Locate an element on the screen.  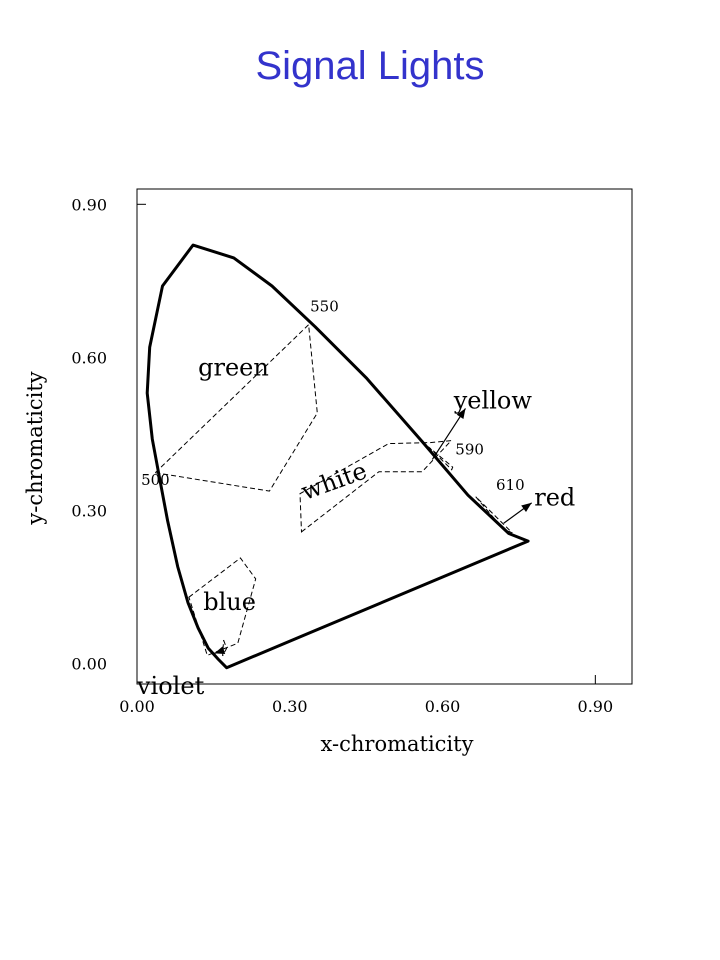
chart-title: Signal Lights is located at coordinates (370, 66).